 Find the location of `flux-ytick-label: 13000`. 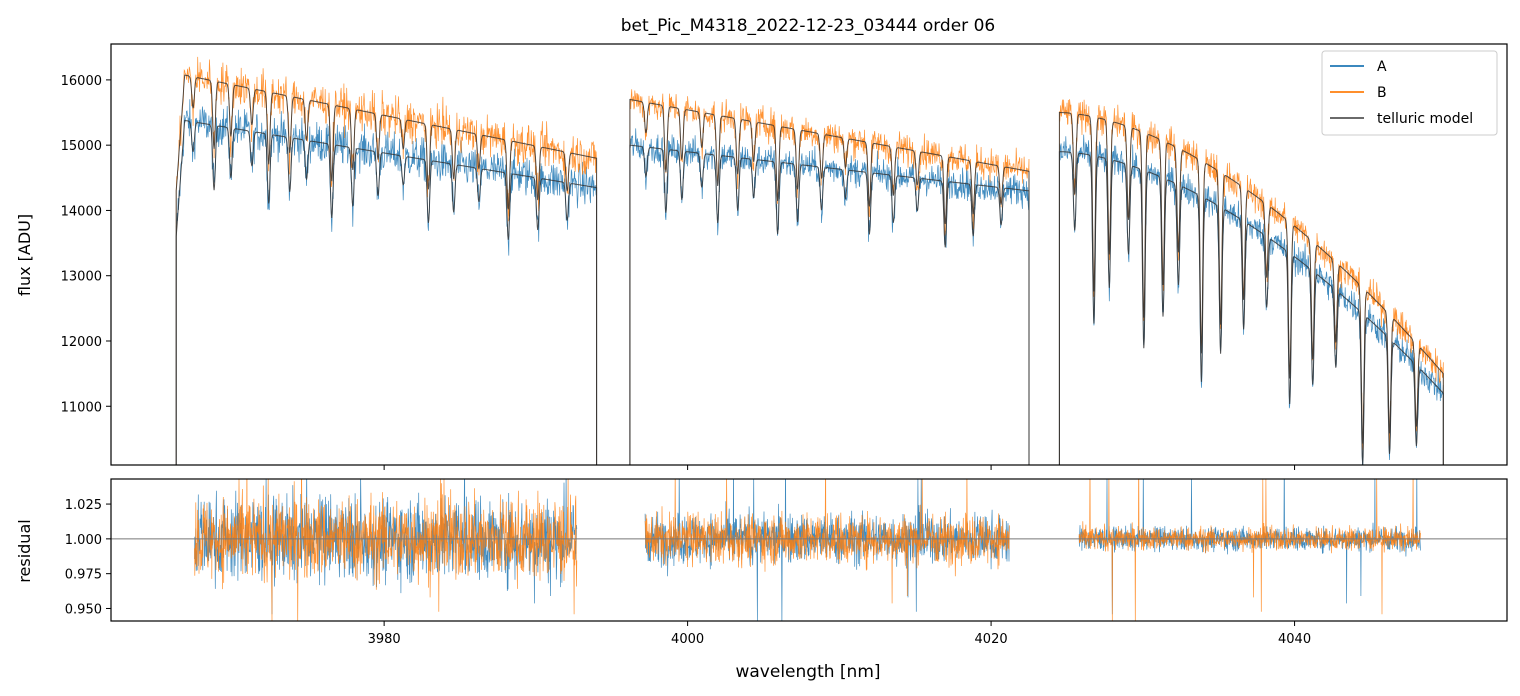

flux-ytick-label: 13000 is located at coordinates (81, 277).